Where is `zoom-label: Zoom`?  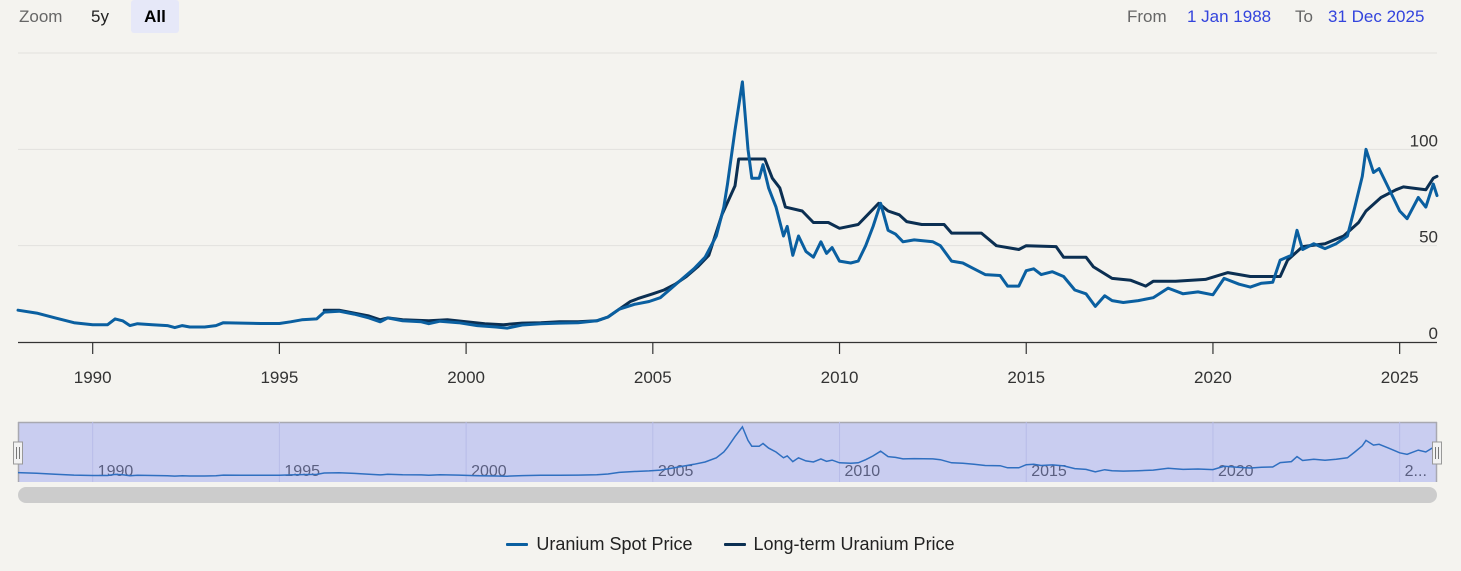 zoom-label: Zoom is located at coordinates (41, 16).